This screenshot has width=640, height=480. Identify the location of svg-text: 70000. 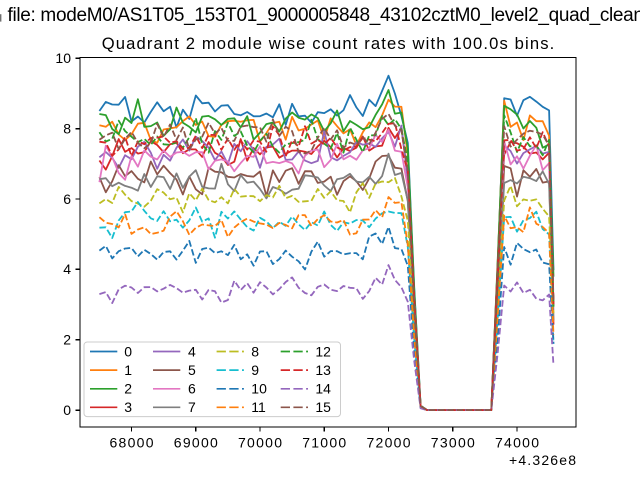
(260, 443).